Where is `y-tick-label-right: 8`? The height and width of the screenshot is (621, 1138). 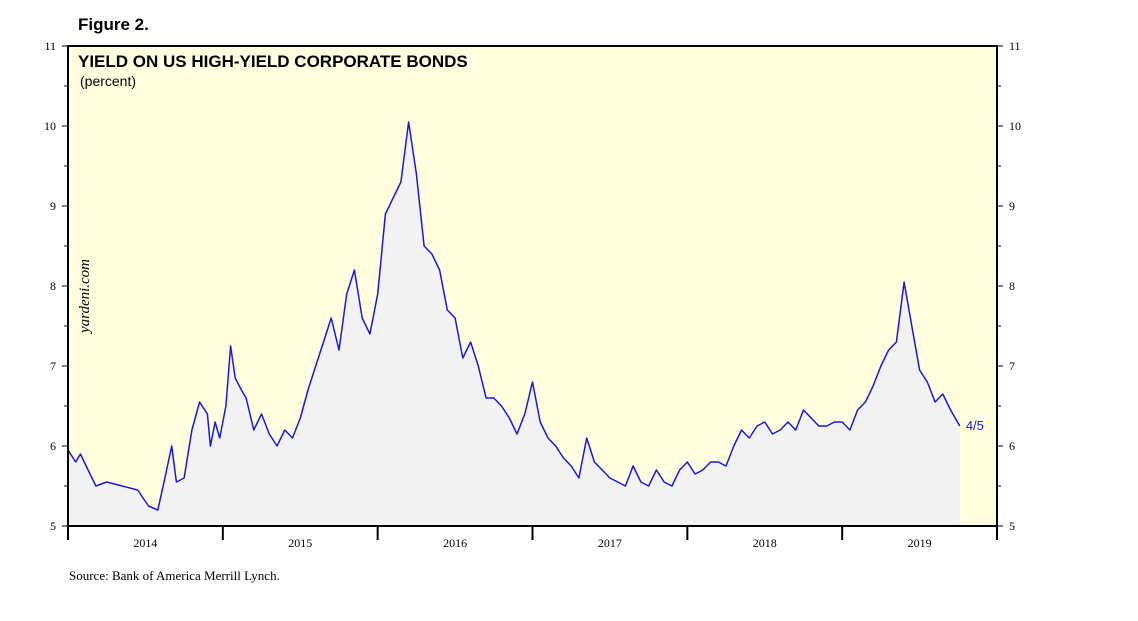 y-tick-label-right: 8 is located at coordinates (1012, 286).